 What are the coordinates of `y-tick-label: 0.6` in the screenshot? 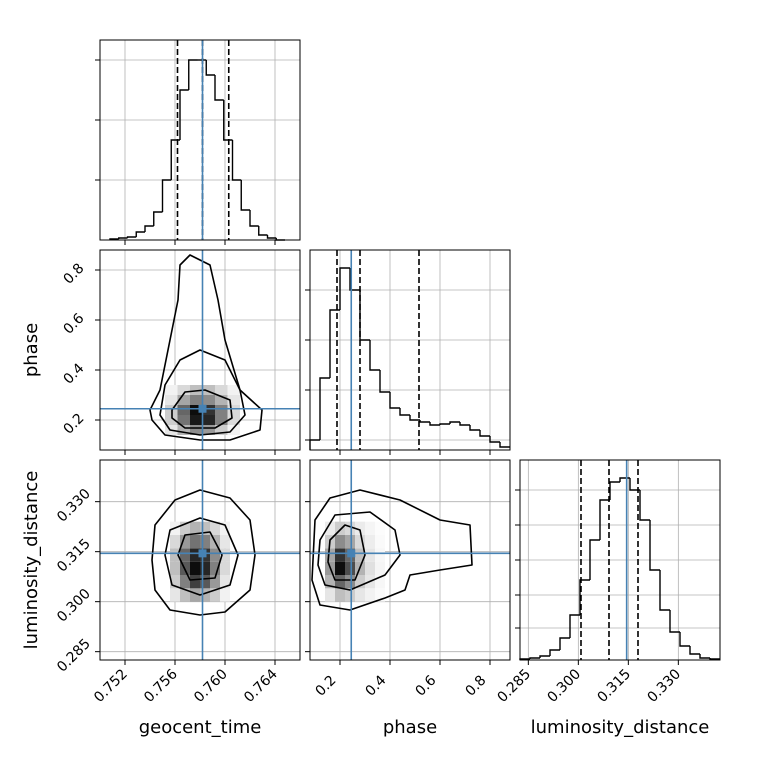 It's located at (73, 323).